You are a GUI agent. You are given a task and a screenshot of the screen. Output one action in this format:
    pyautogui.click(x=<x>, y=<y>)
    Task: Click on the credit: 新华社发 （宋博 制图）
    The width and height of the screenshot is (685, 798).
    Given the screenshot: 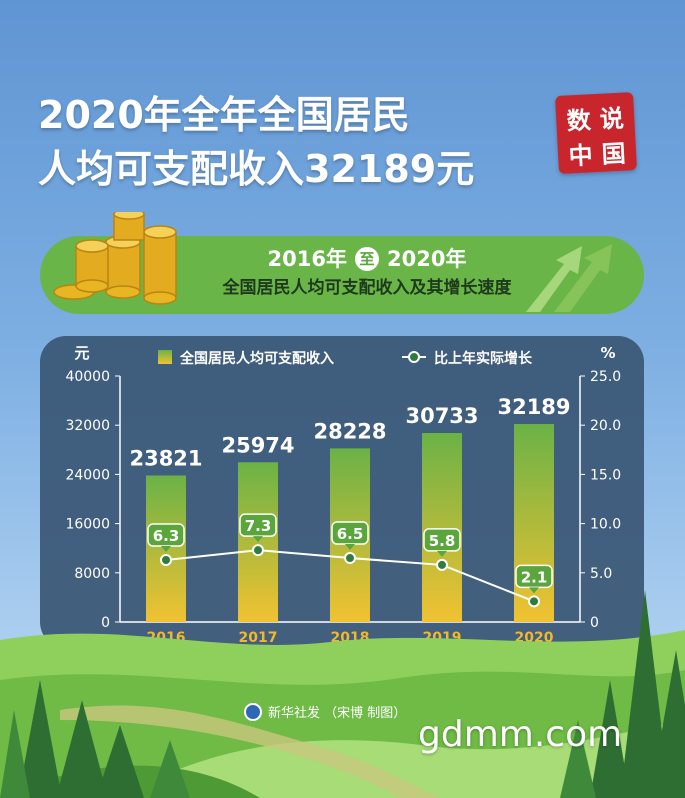 What is the action you would take?
    pyautogui.click(x=325, y=711)
    